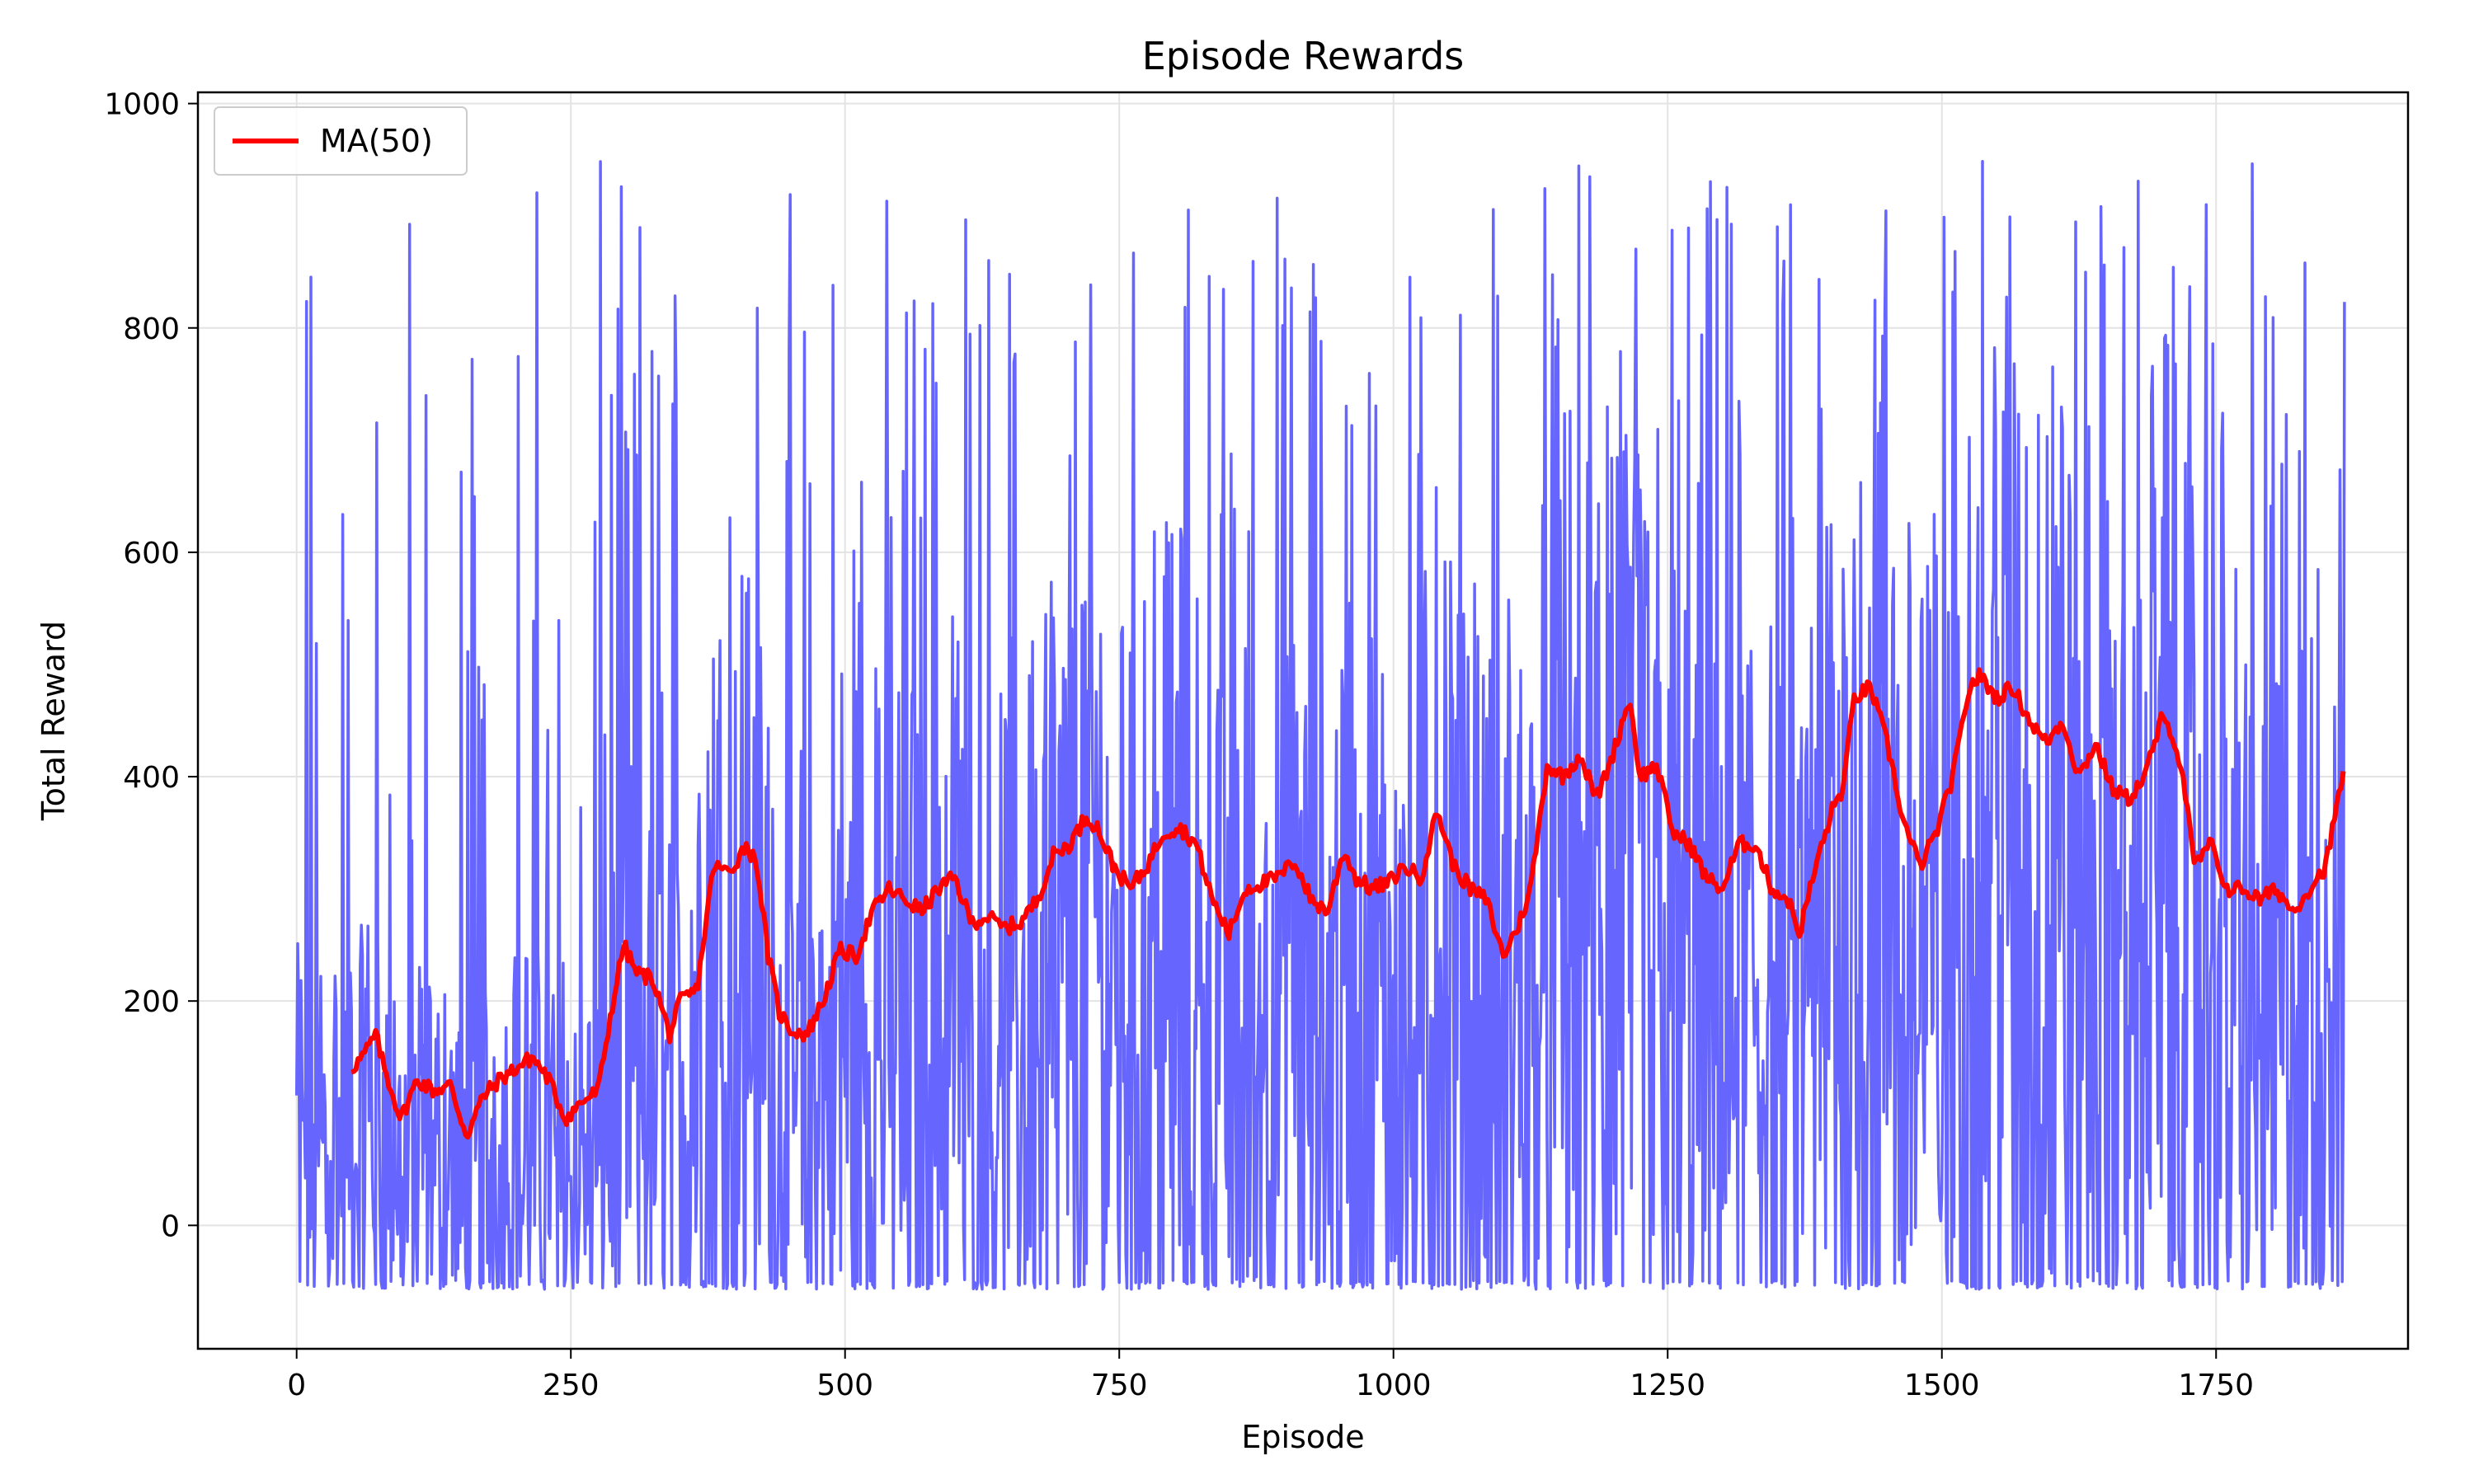 The image size is (2474, 1484). Describe the element at coordinates (151, 1002) in the screenshot. I see `y-tick-label: 200` at that location.